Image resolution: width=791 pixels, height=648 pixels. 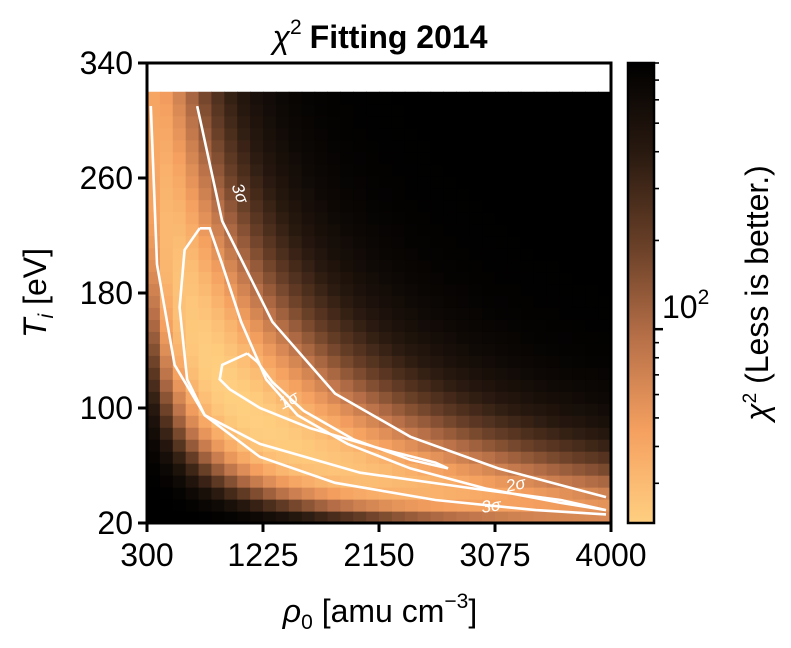 I want to click on x-tick-label: 300, so click(x=146, y=555).